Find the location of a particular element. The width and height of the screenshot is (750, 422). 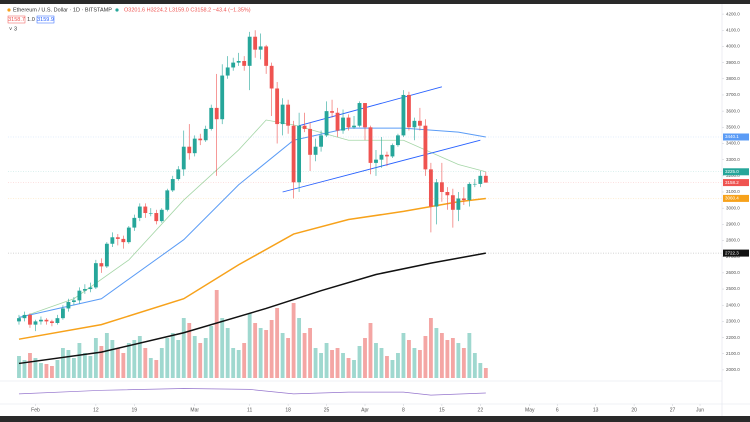

y-tick-label: 3000.0 is located at coordinates (733, 207).